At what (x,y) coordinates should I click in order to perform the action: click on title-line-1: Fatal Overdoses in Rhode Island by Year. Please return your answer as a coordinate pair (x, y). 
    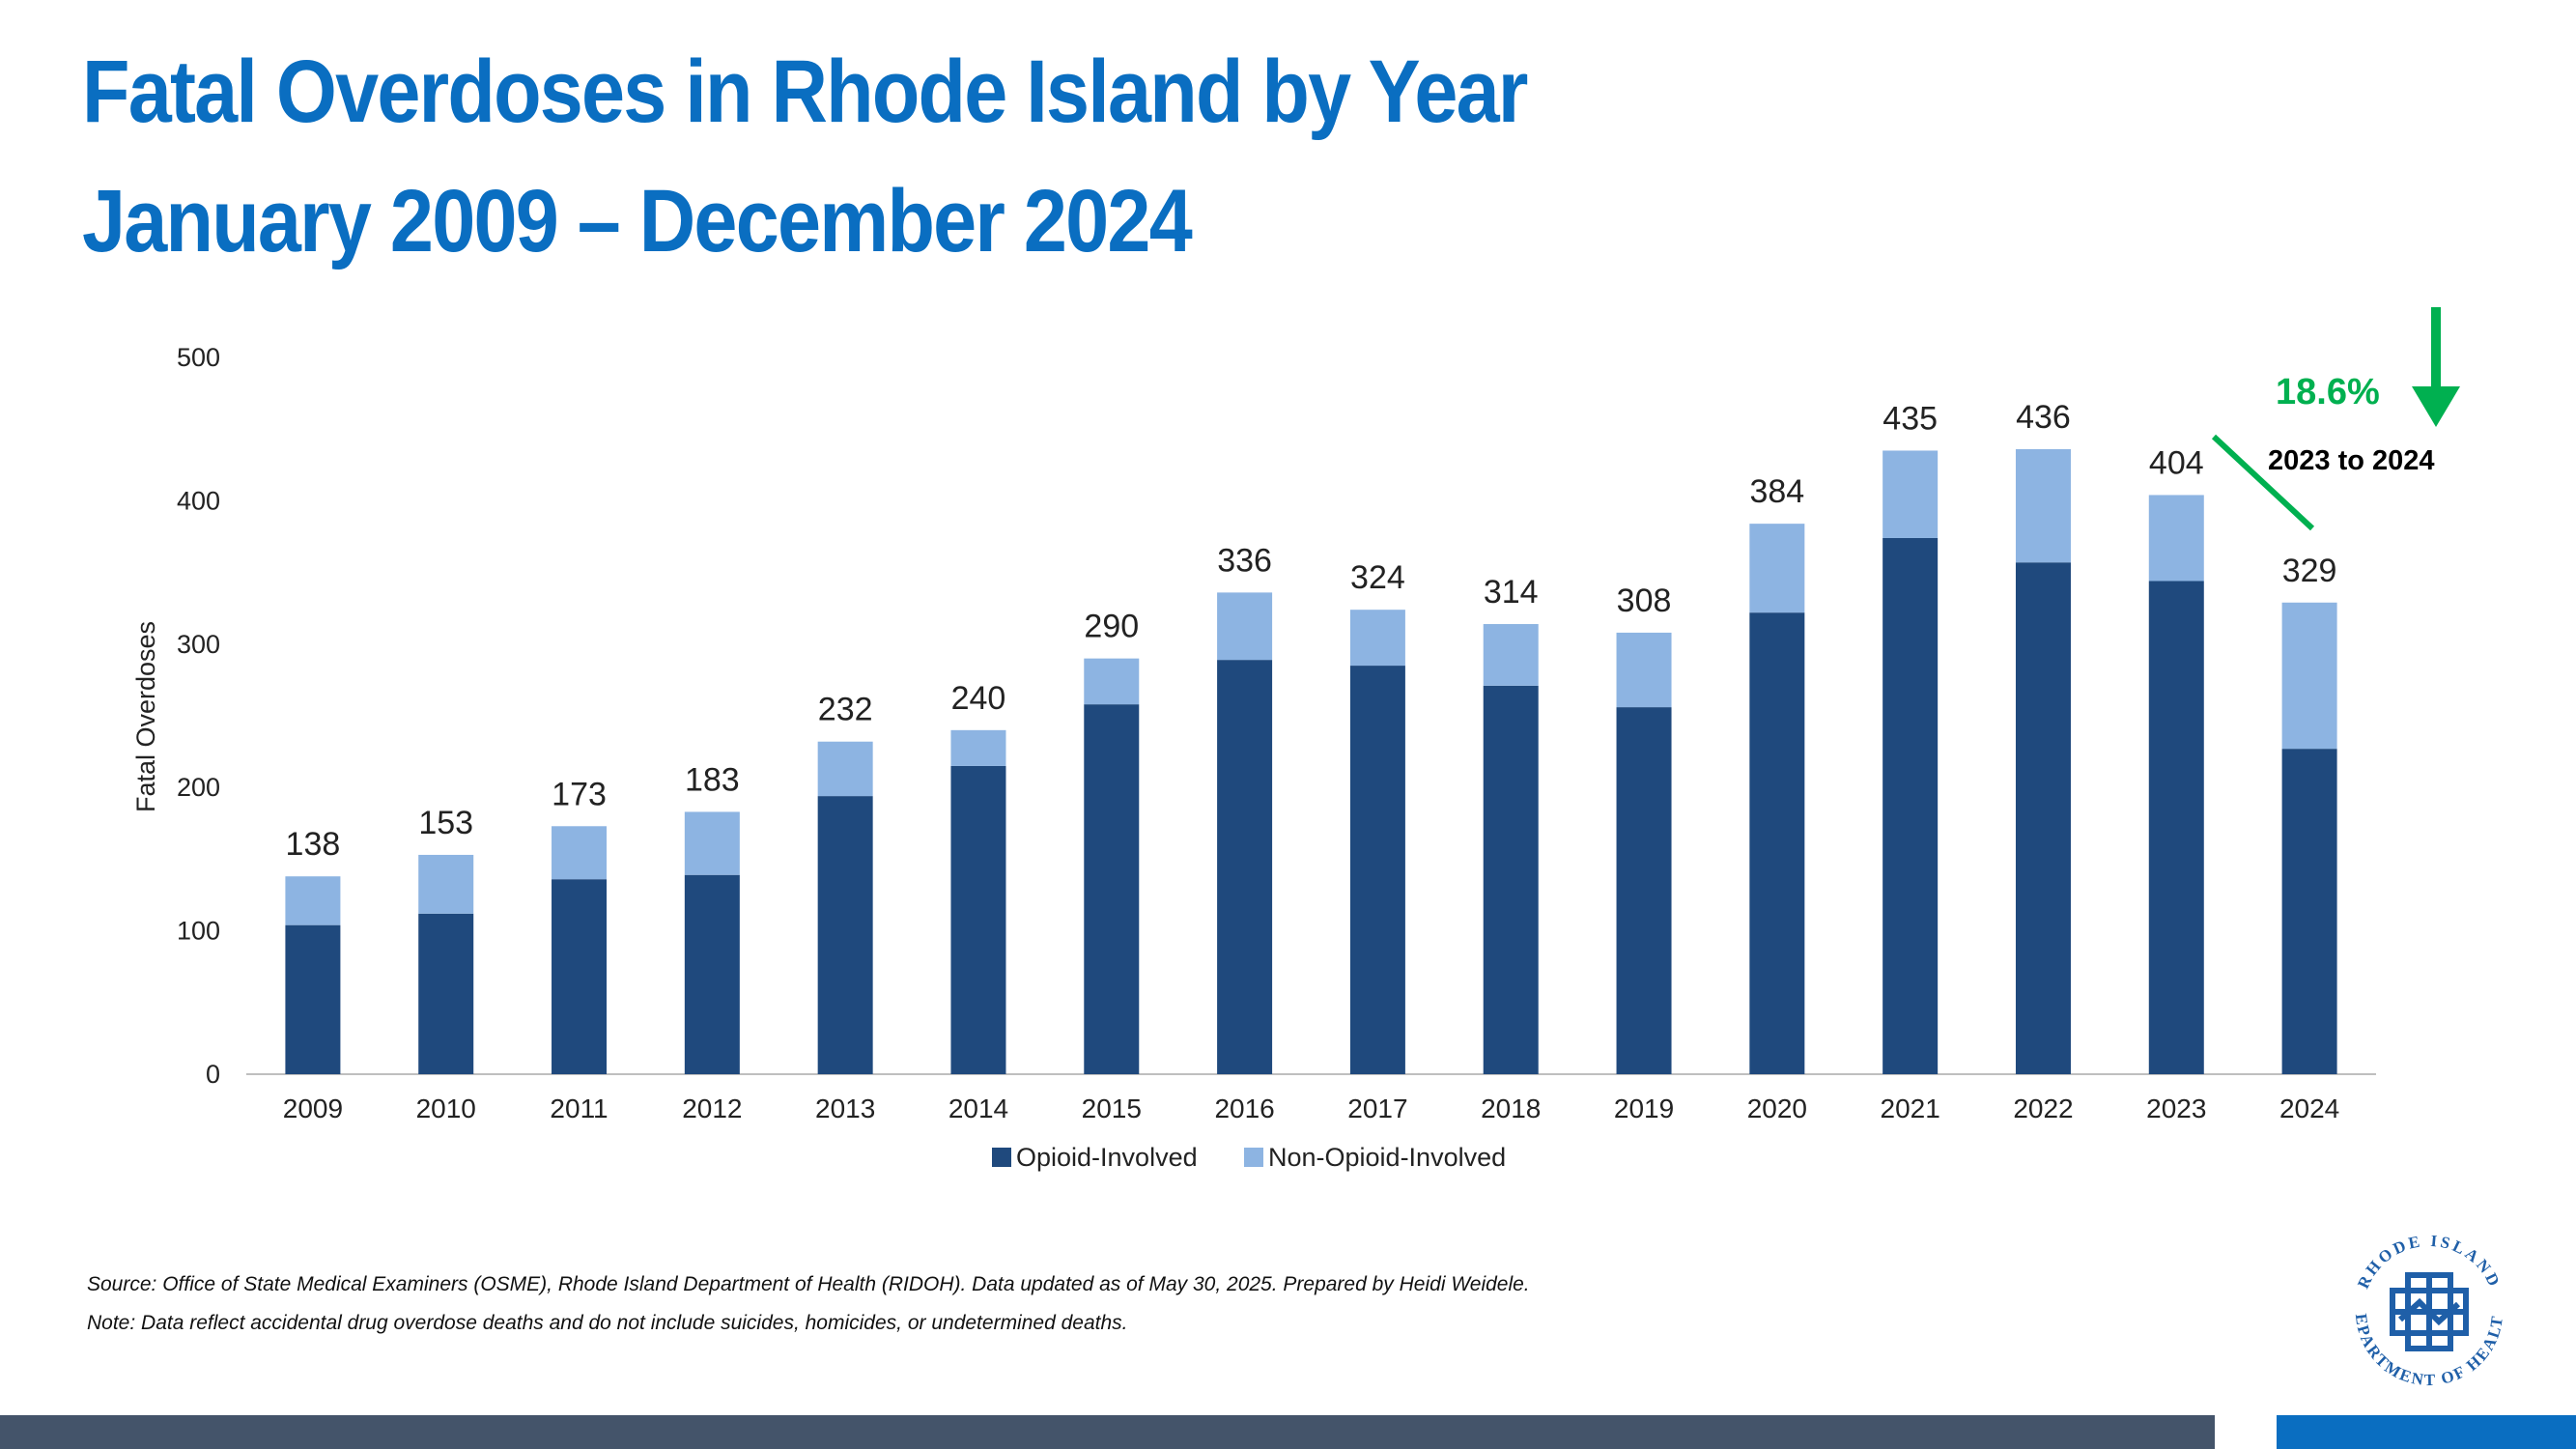
    Looking at the image, I should click on (805, 92).